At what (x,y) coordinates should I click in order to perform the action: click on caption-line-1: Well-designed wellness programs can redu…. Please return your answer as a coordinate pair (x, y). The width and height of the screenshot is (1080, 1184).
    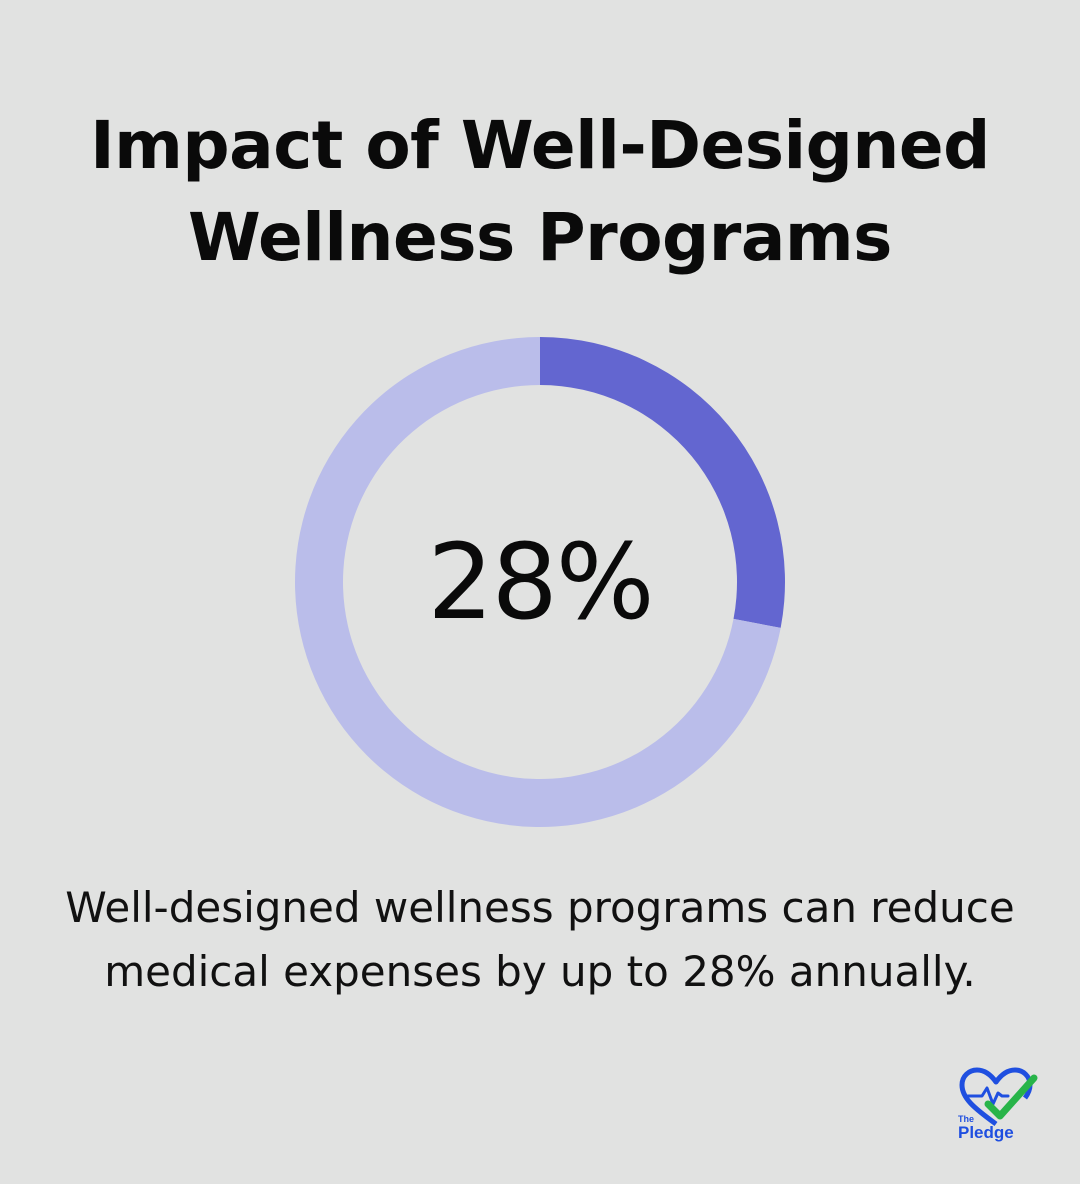
    Looking at the image, I should click on (540, 907).